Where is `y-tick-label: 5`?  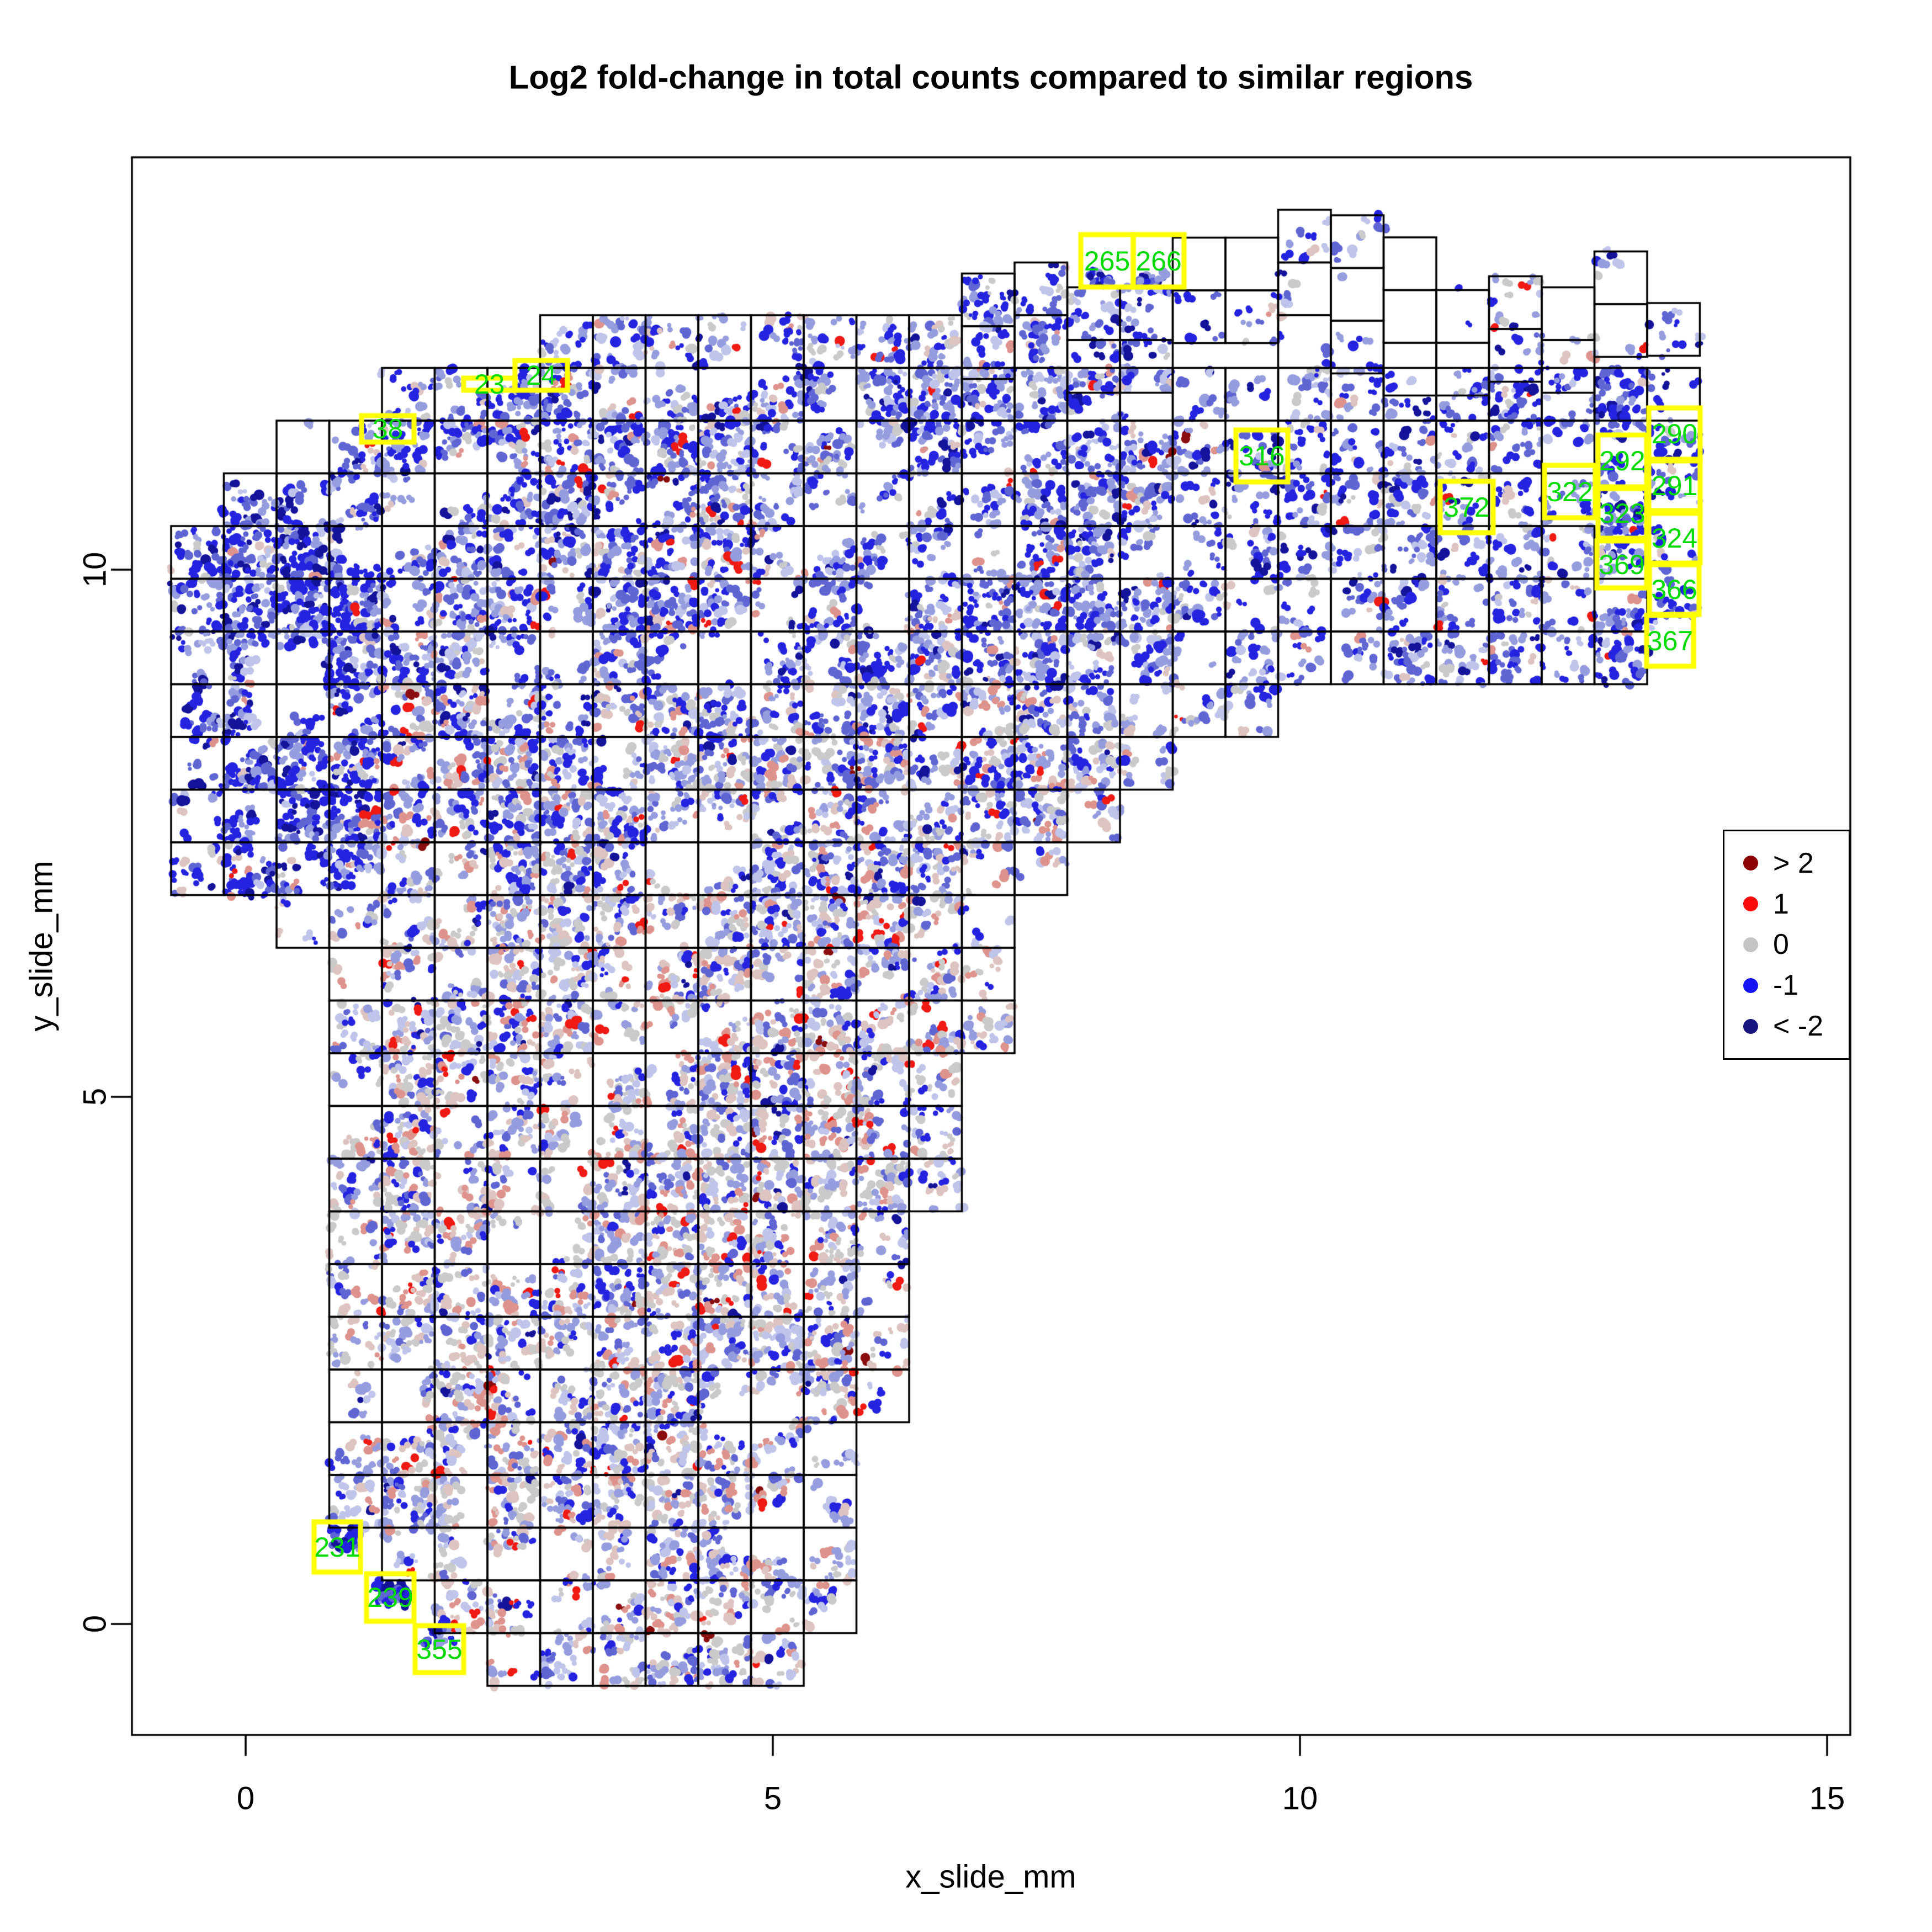
y-tick-label: 5 is located at coordinates (95, 1097).